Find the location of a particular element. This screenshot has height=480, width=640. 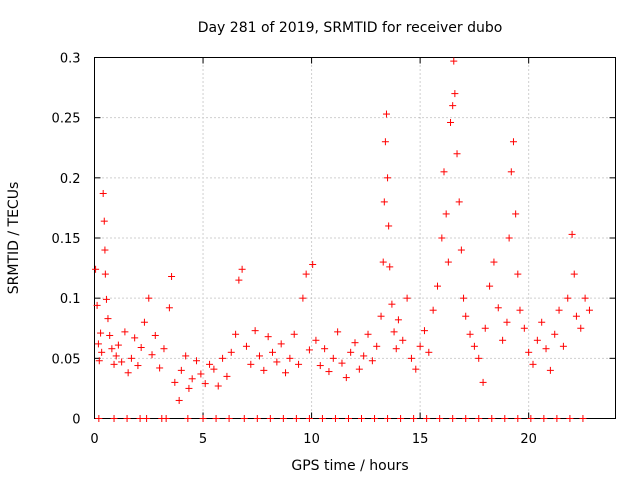

x-tick-label: 0 is located at coordinates (94, 439).